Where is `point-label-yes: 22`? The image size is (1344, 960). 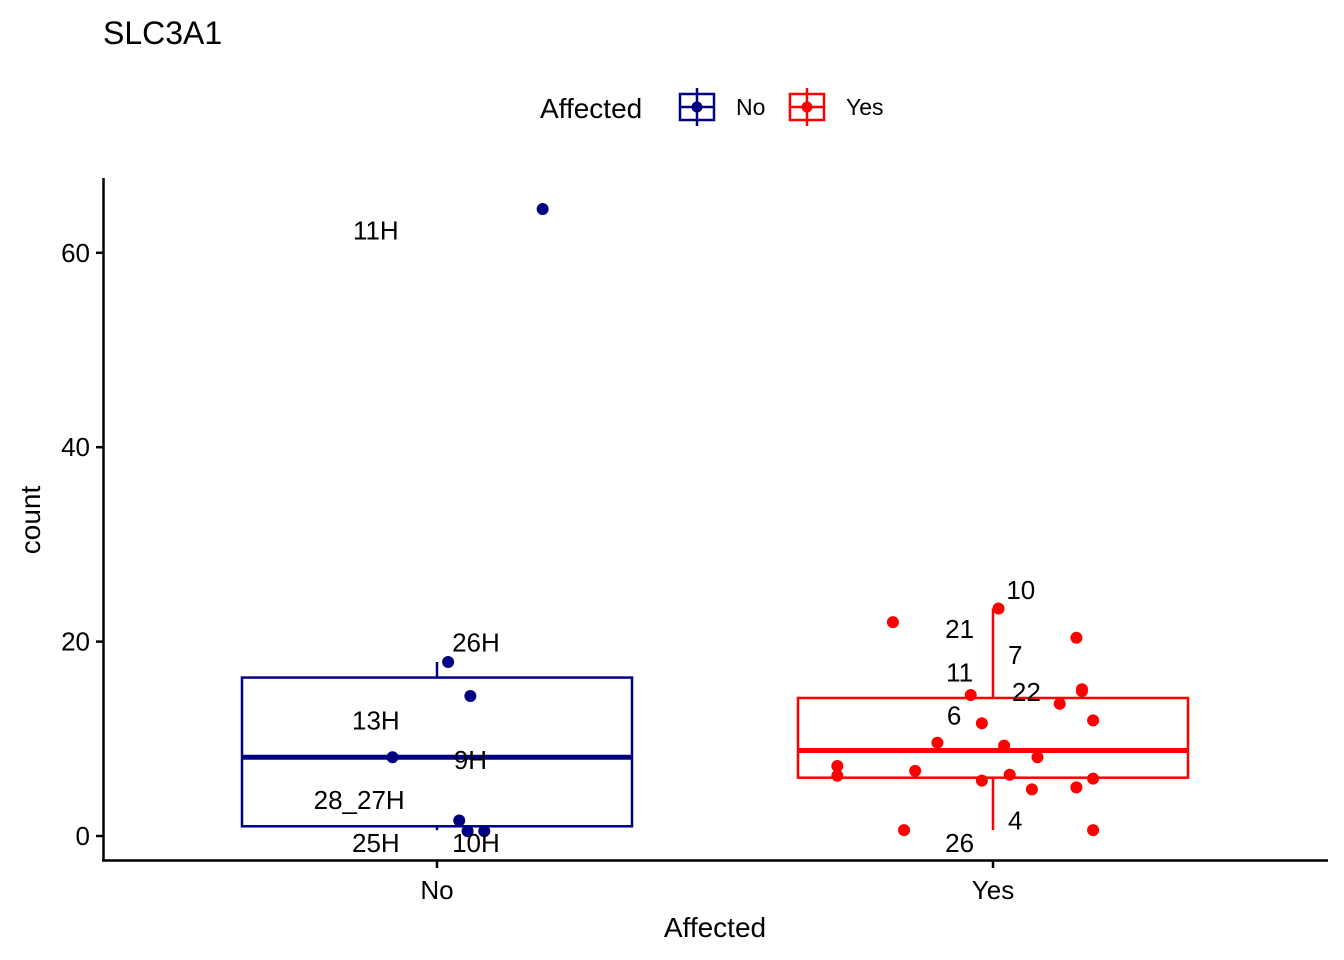
point-label-yes: 22 is located at coordinates (1026, 692).